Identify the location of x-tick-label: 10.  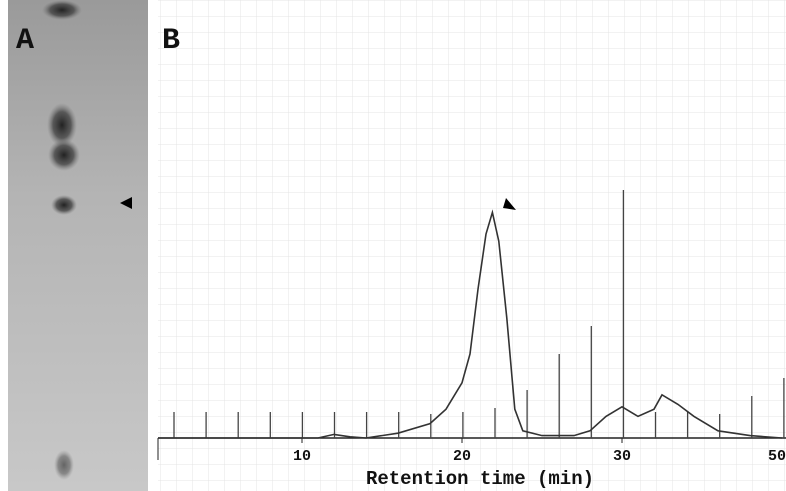
(302, 456).